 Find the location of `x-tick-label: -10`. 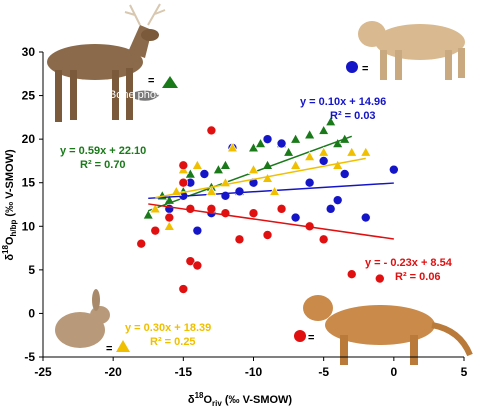

x-tick-label: -10 is located at coordinates (254, 372).